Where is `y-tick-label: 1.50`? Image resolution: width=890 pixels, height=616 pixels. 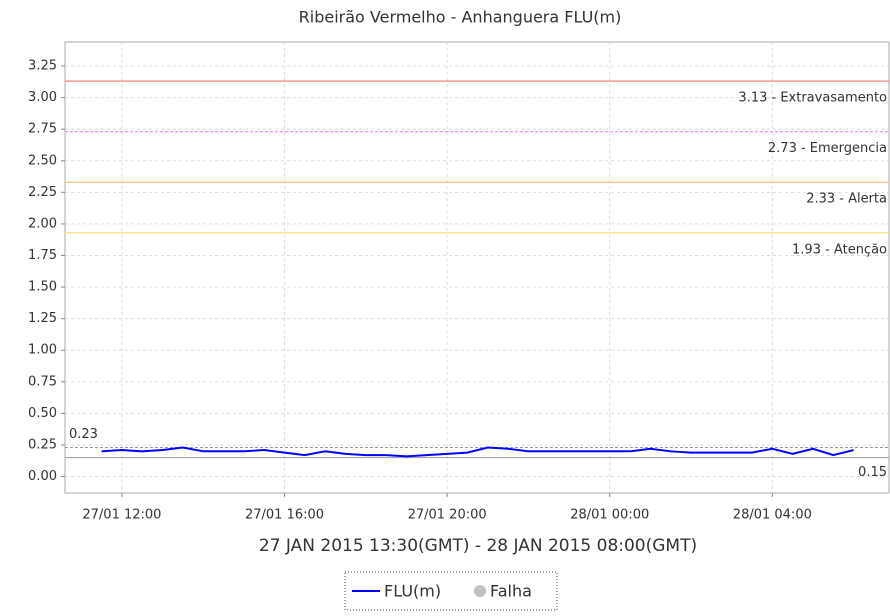
y-tick-label: 1.50 is located at coordinates (42, 287).